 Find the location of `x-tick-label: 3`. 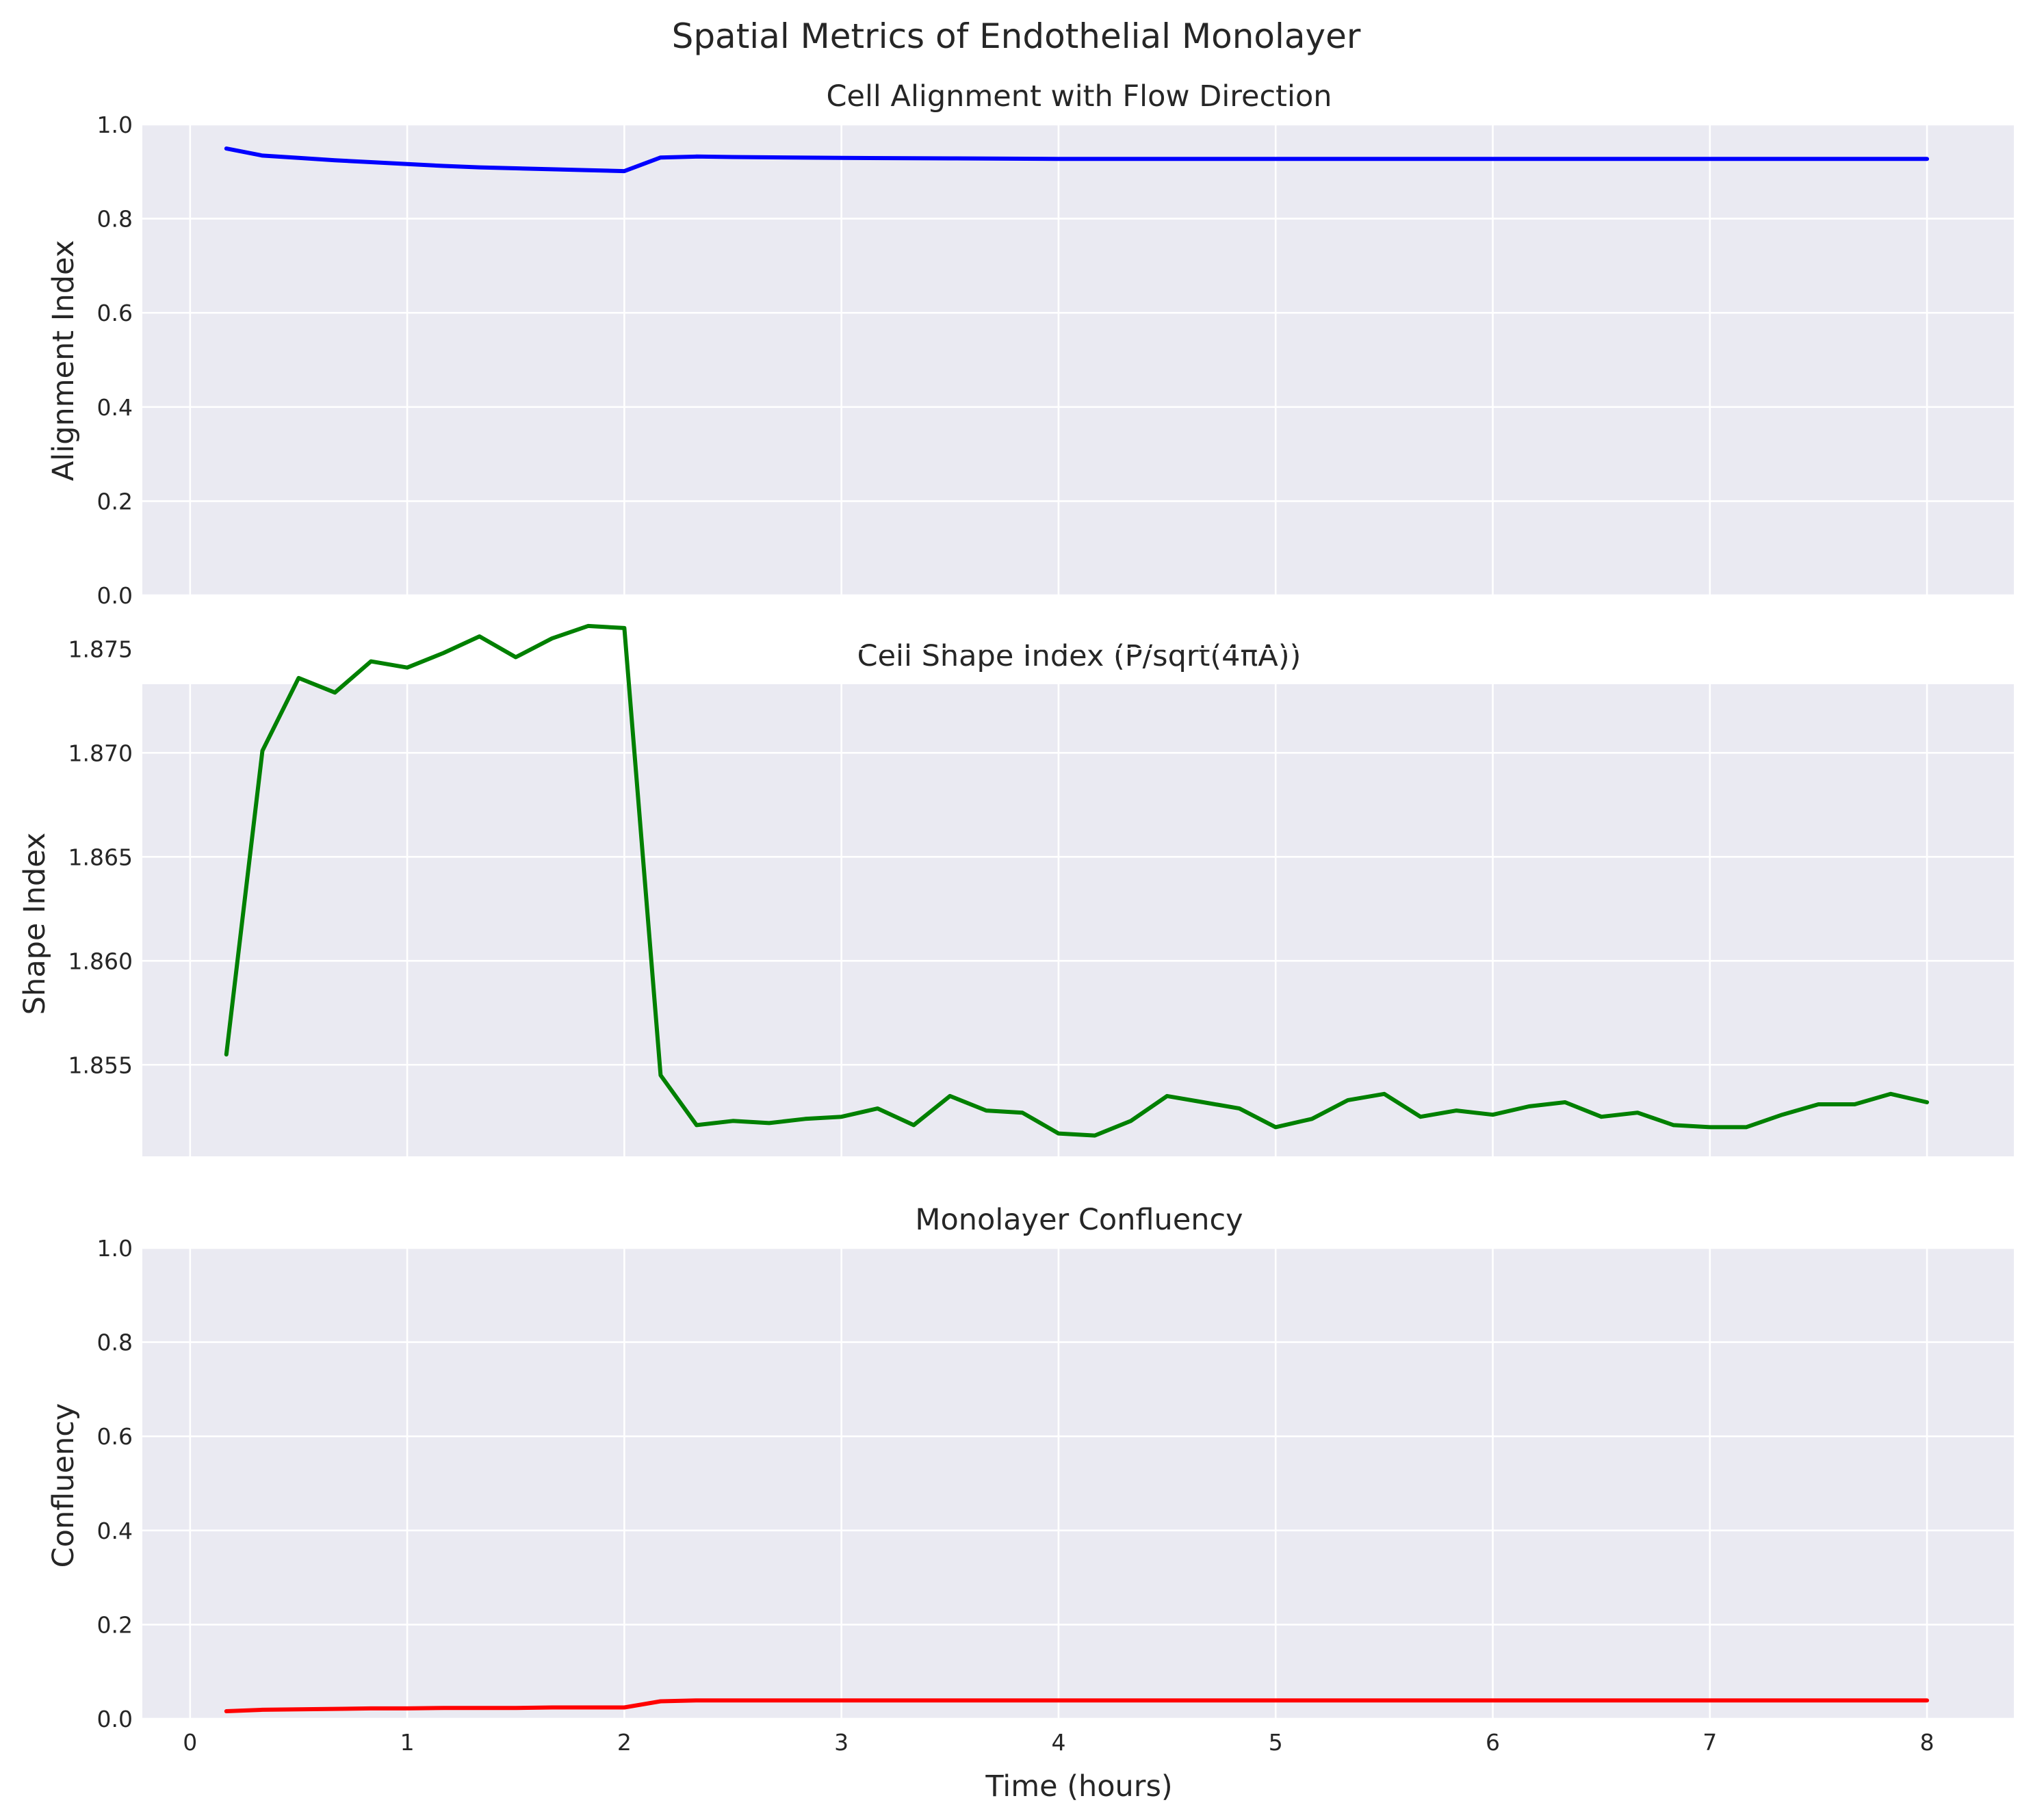

x-tick-label: 3 is located at coordinates (841, 1742).